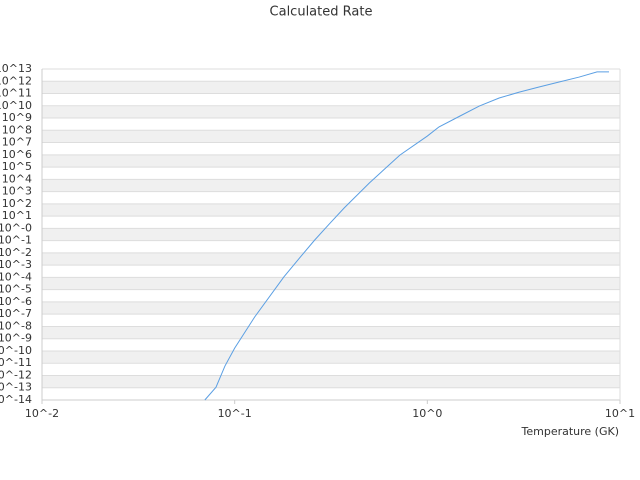 The image size is (640, 480). I want to click on y-tick-label: 10^-8, so click(16, 325).